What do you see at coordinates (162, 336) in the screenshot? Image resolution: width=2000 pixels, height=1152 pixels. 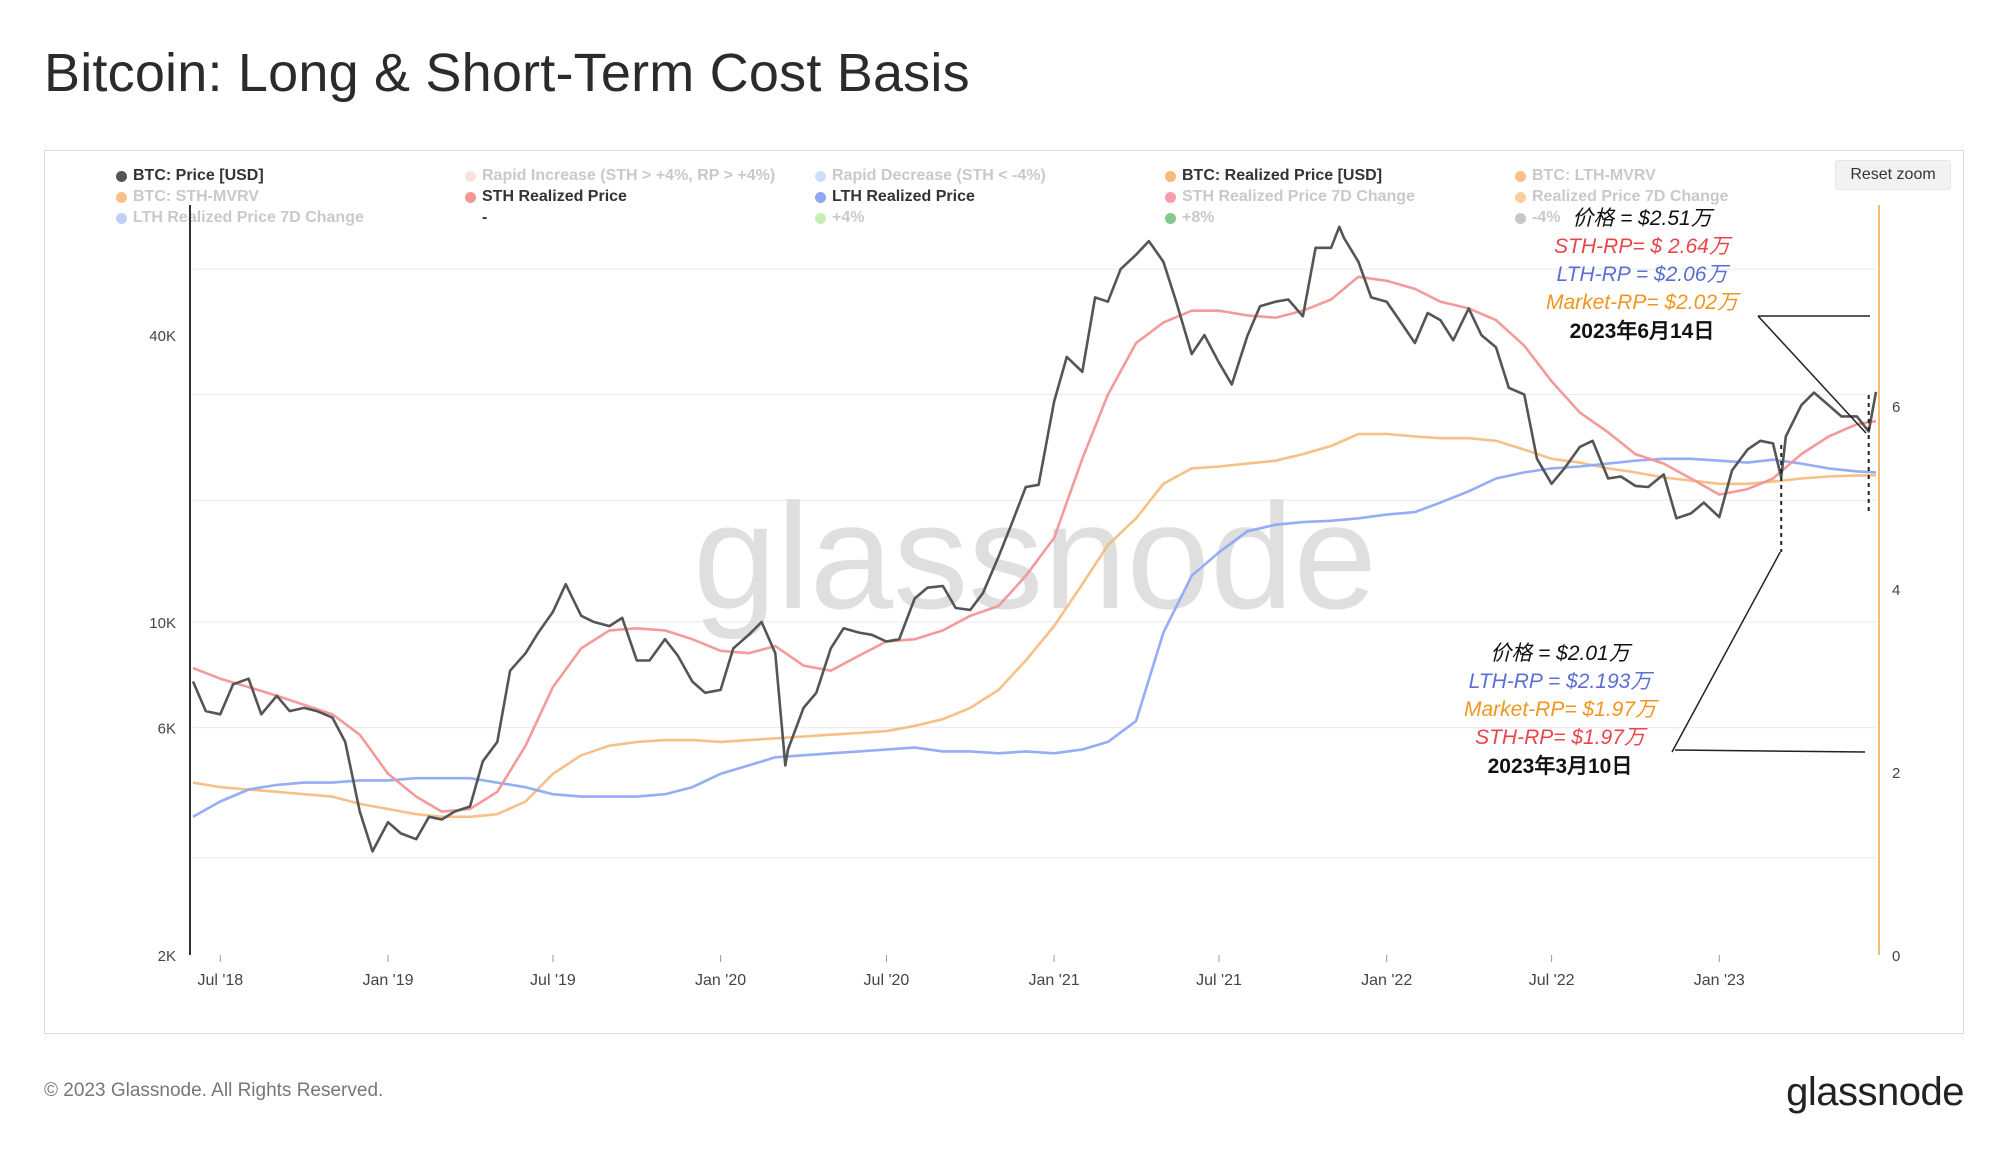 I see `y-axis-tick-label: 40K` at bounding box center [162, 336].